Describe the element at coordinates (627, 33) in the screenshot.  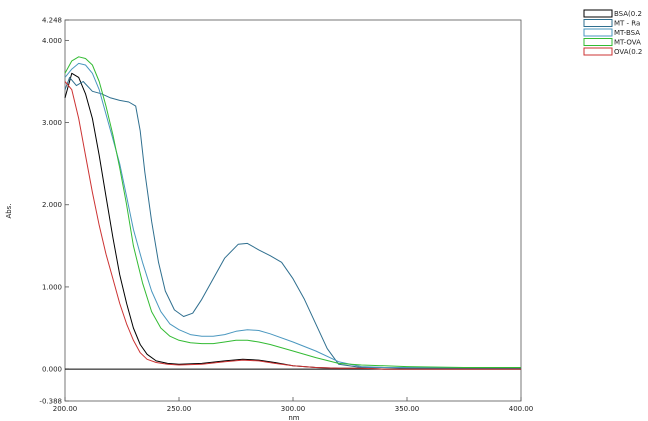
I see `legend-label: MT-BSA` at that location.